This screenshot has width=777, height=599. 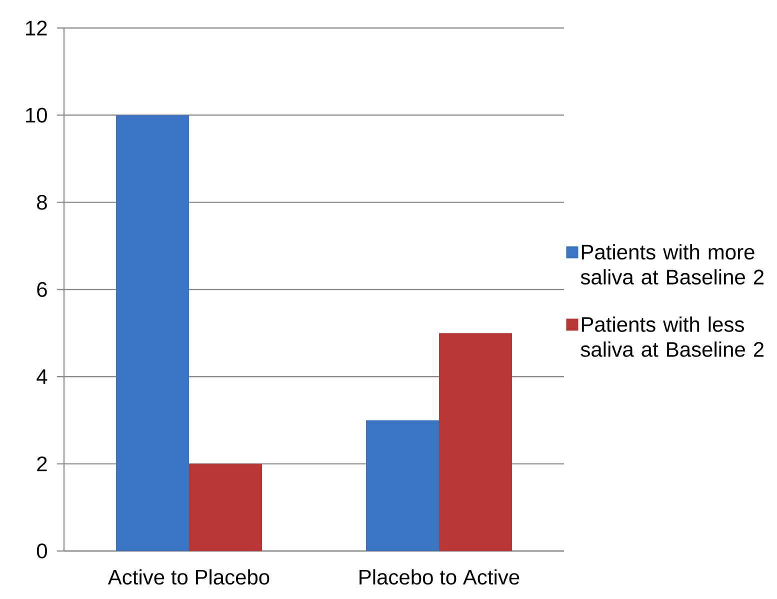 I want to click on y-tick-label: 10, so click(x=36, y=115).